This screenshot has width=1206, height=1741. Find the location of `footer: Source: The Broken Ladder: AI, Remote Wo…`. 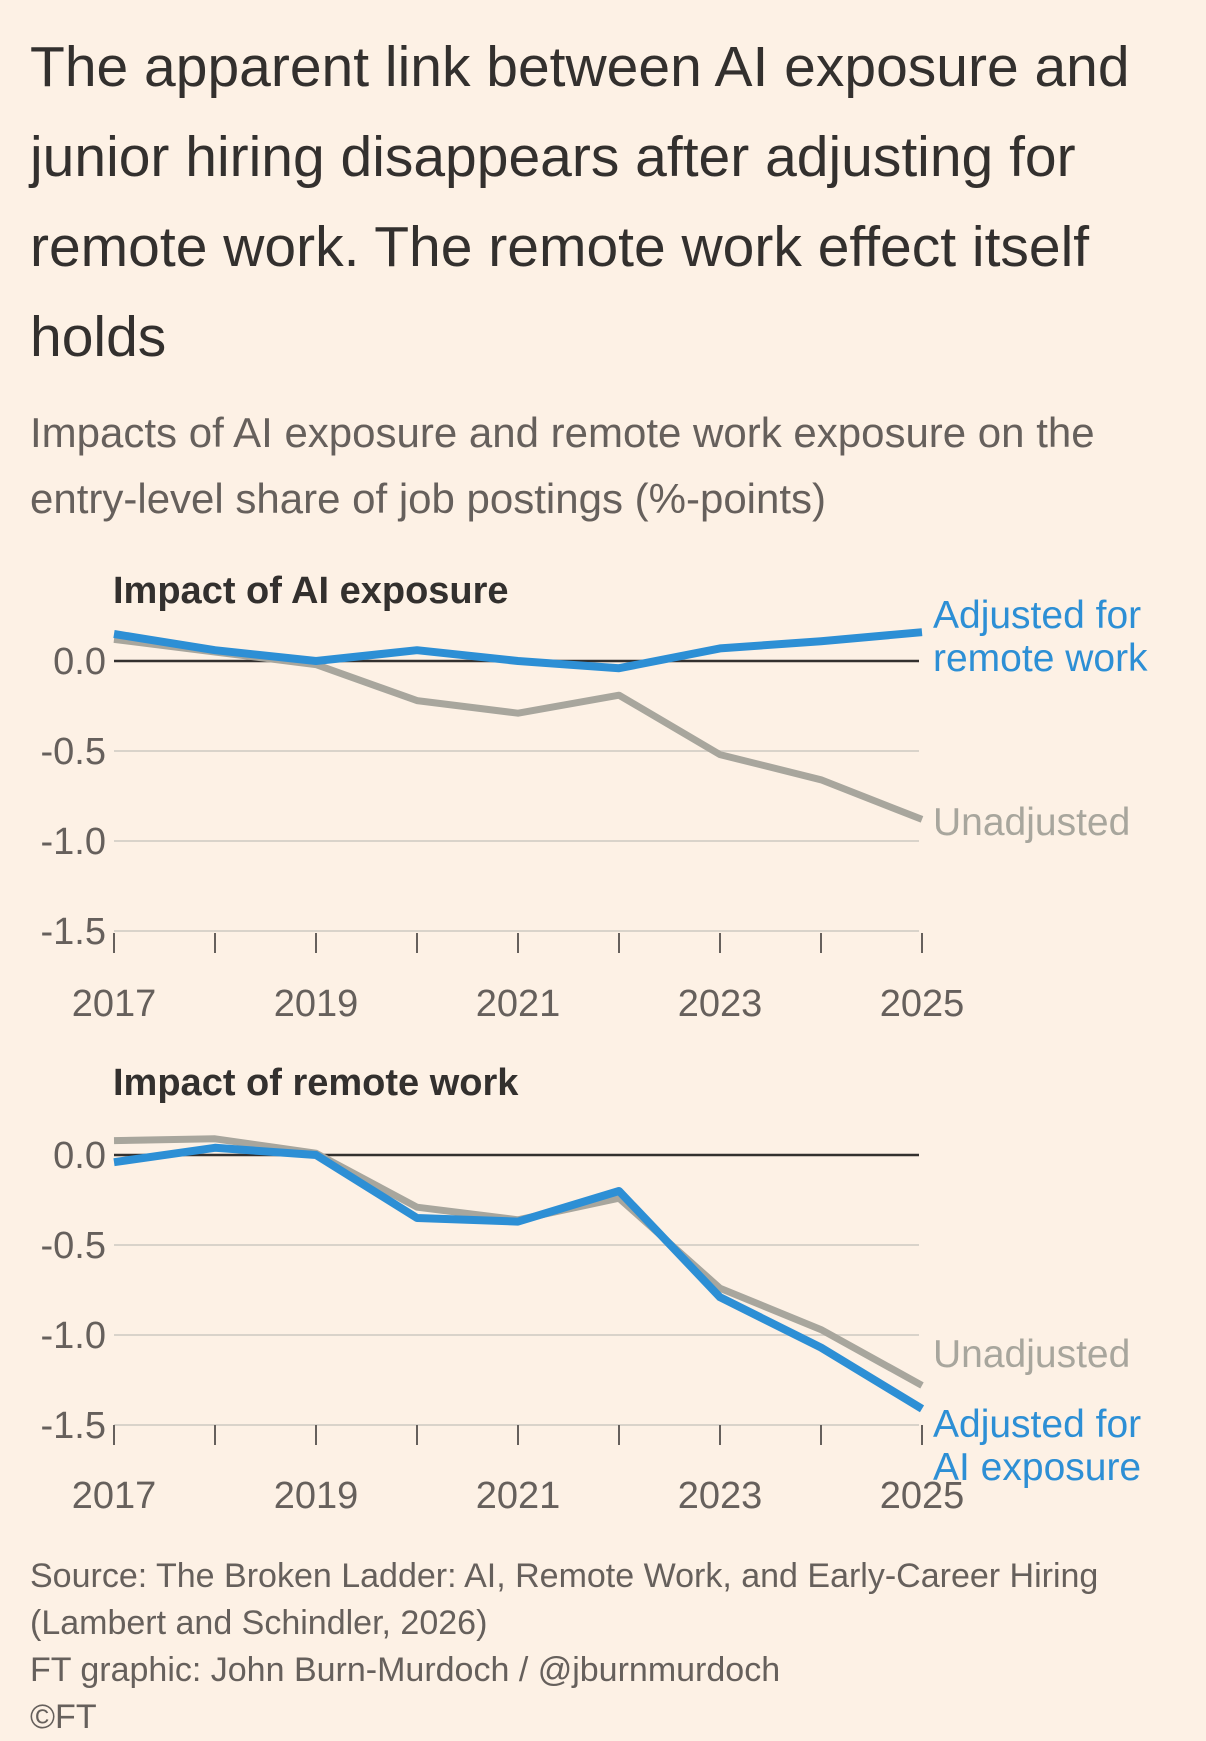

footer: Source: The Broken Ladder: AI, Remote Wo… is located at coordinates (610, 1647).